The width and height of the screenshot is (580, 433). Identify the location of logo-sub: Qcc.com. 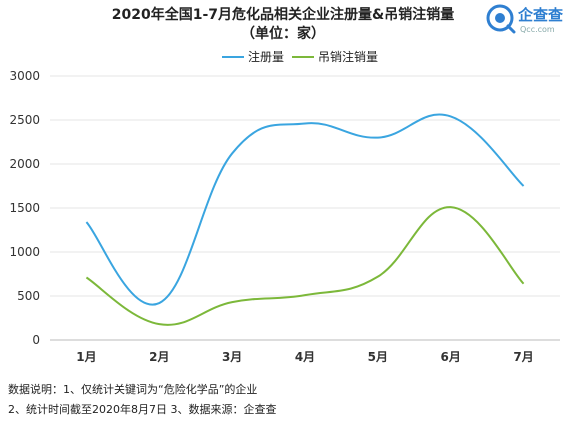
(537, 29).